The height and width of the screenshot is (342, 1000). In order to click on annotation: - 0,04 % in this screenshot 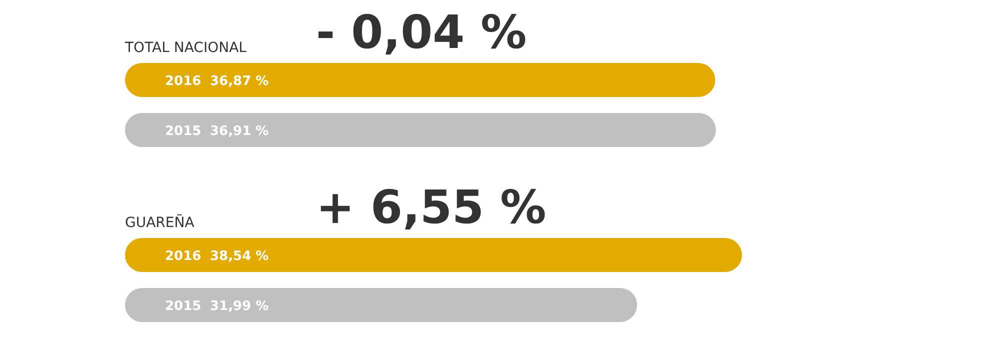, I will do `click(421, 32)`.